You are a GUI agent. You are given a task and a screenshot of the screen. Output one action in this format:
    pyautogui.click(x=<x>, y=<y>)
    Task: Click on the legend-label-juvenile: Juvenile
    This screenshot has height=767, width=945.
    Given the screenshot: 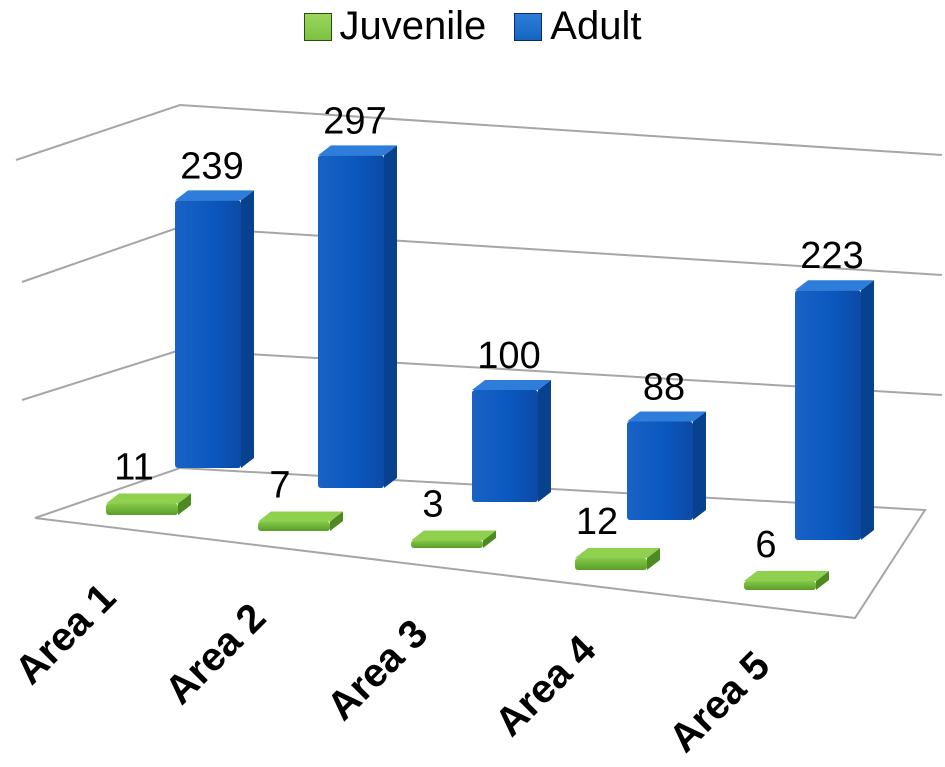 What is the action you would take?
    pyautogui.click(x=413, y=26)
    